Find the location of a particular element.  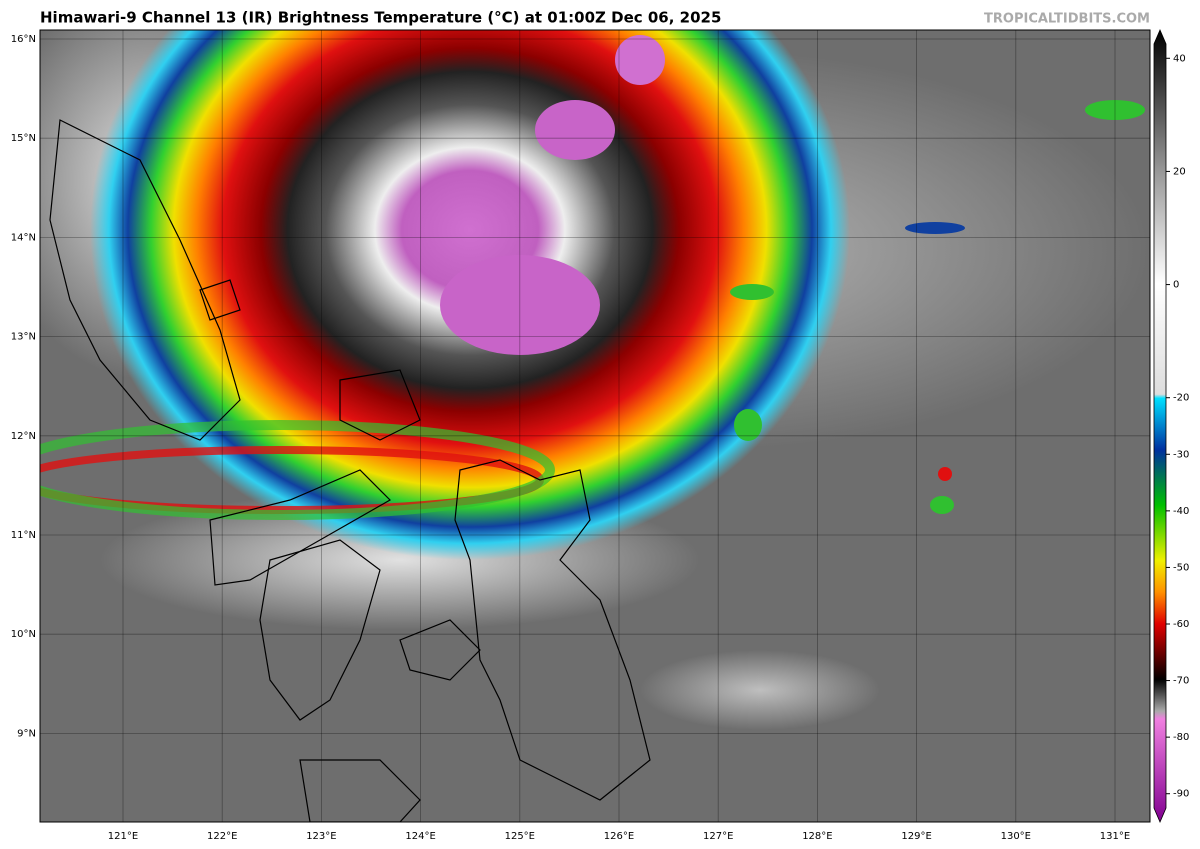

lon-label: 124°E is located at coordinates (420, 836).